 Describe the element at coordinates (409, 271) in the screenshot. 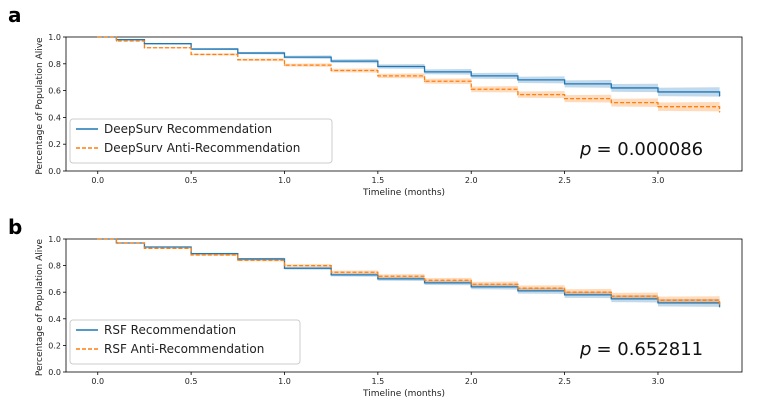

I see `rsf-anti-recommendation-line` at that location.